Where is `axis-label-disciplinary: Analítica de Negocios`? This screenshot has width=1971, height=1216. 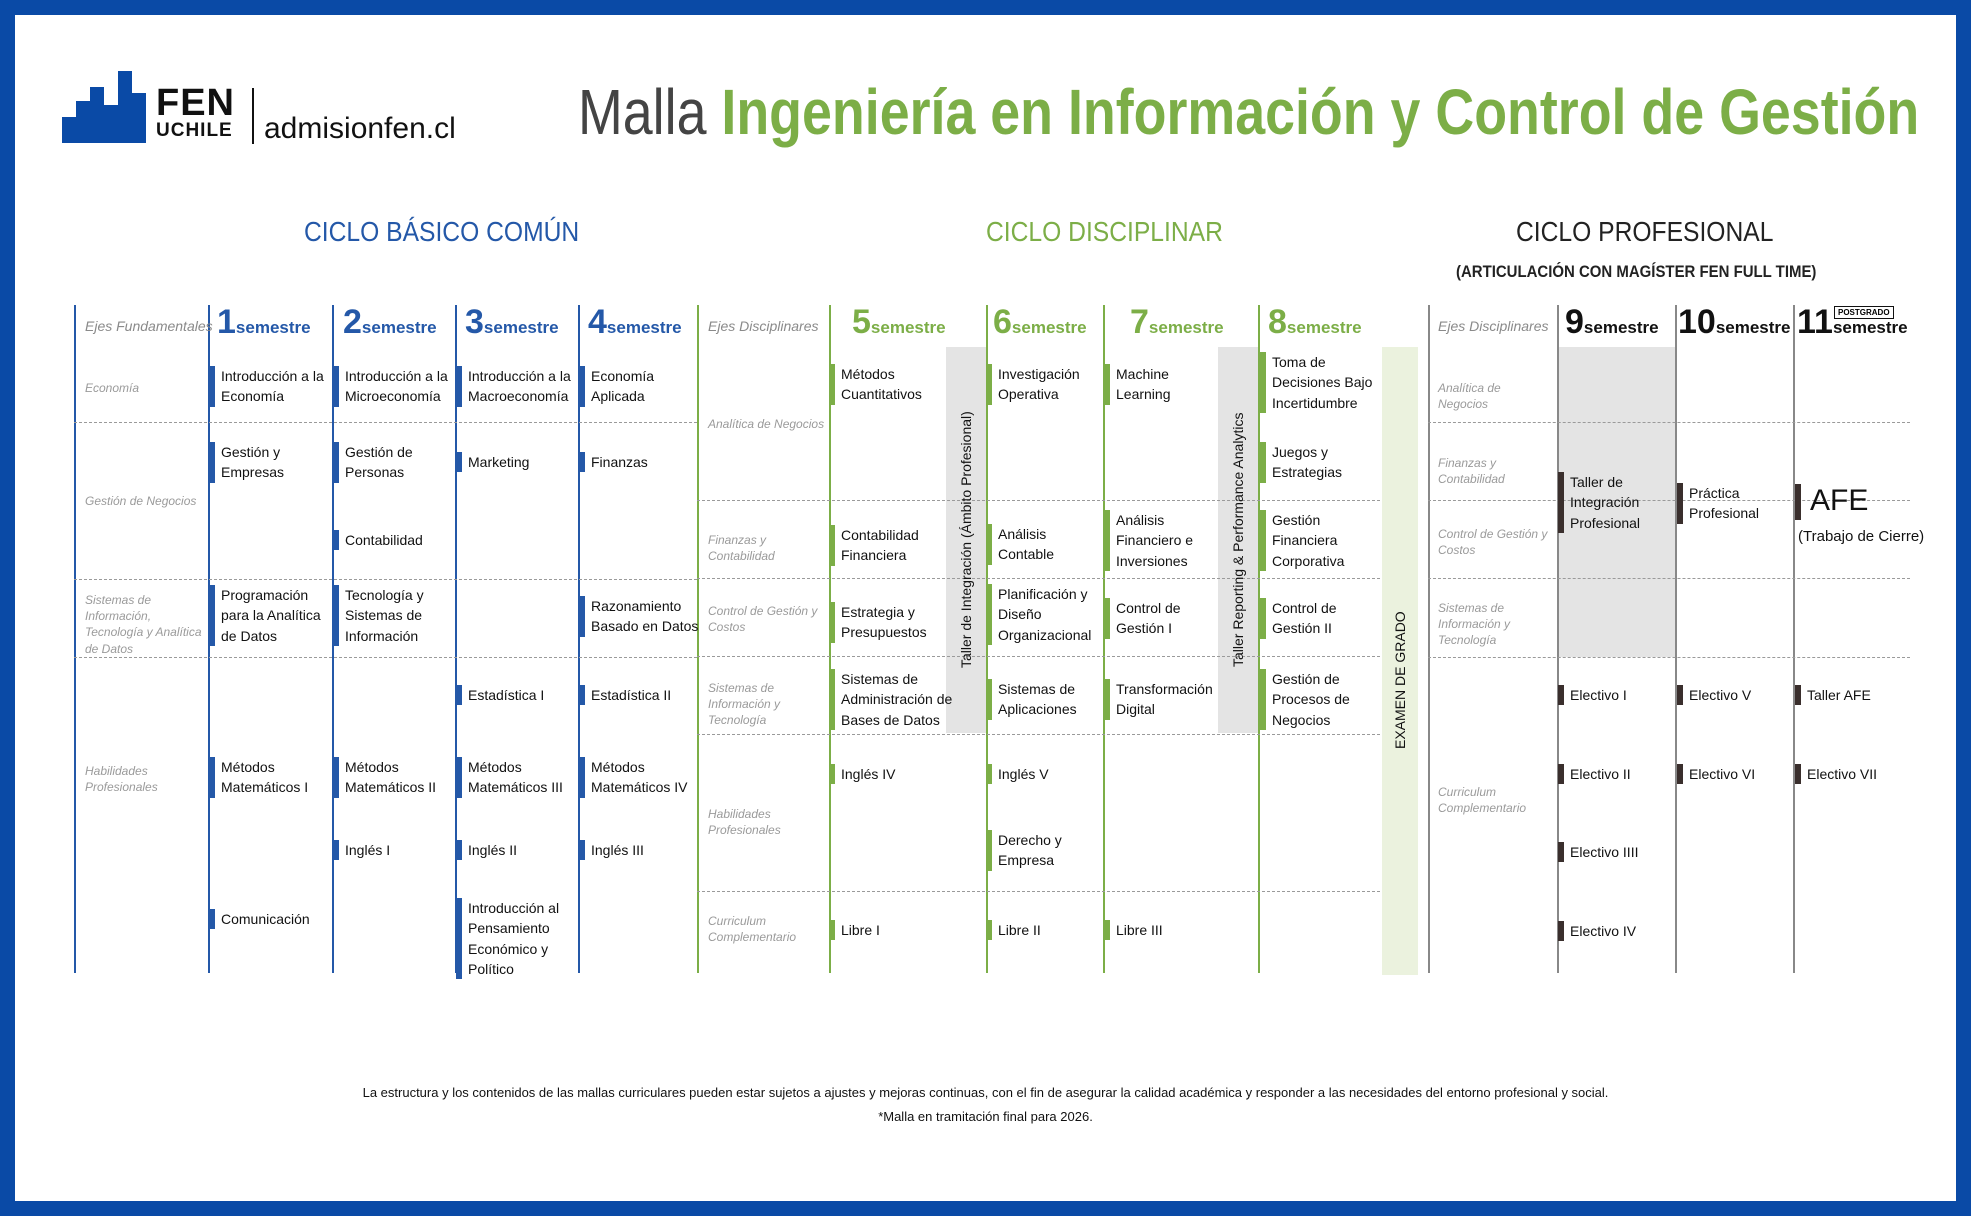
axis-label-disciplinary: Analítica de Negocios is located at coordinates (766, 424).